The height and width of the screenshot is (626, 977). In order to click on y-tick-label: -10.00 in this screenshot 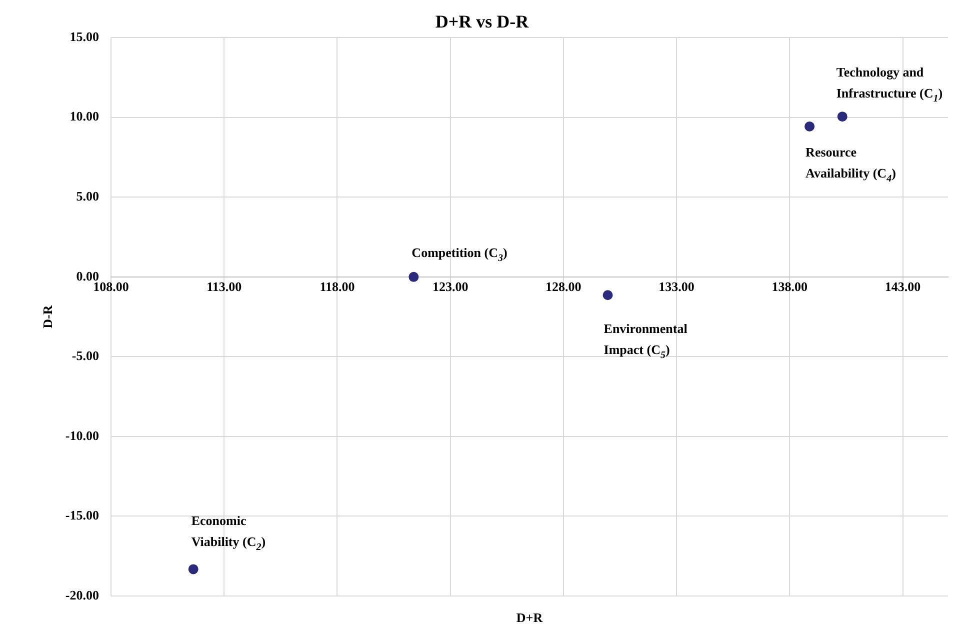, I will do `click(82, 435)`.